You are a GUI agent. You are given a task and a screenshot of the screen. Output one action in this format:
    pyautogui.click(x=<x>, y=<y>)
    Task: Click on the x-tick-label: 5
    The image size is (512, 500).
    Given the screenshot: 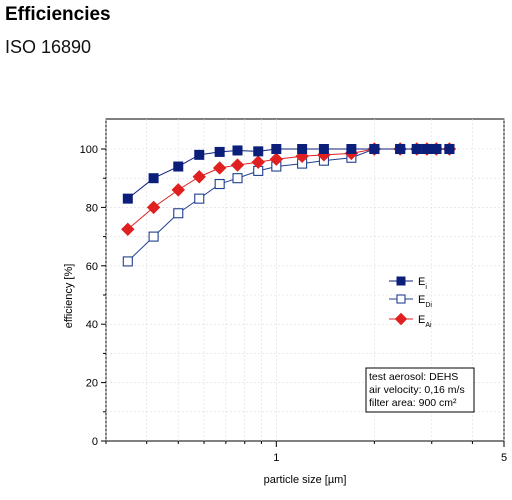 What is the action you would take?
    pyautogui.click(x=504, y=458)
    